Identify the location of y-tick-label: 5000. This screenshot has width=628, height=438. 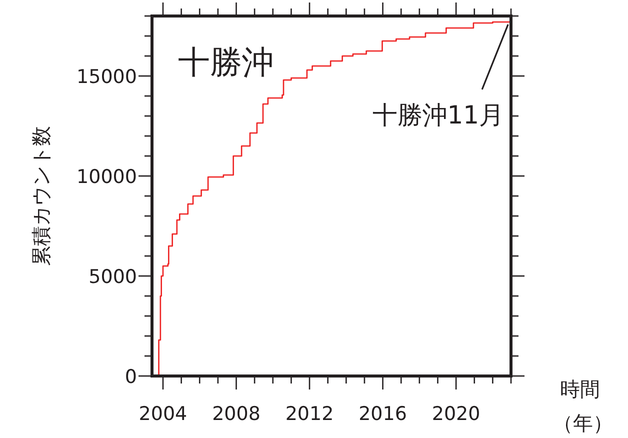
(112, 277).